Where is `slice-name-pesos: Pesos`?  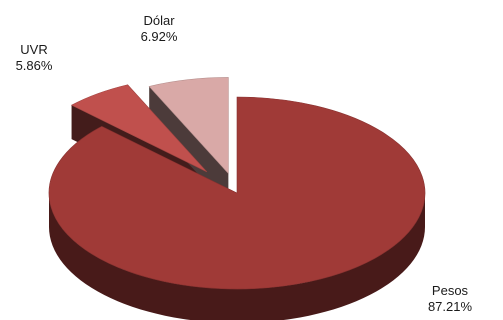
slice-name-pesos: Pesos is located at coordinates (450, 290).